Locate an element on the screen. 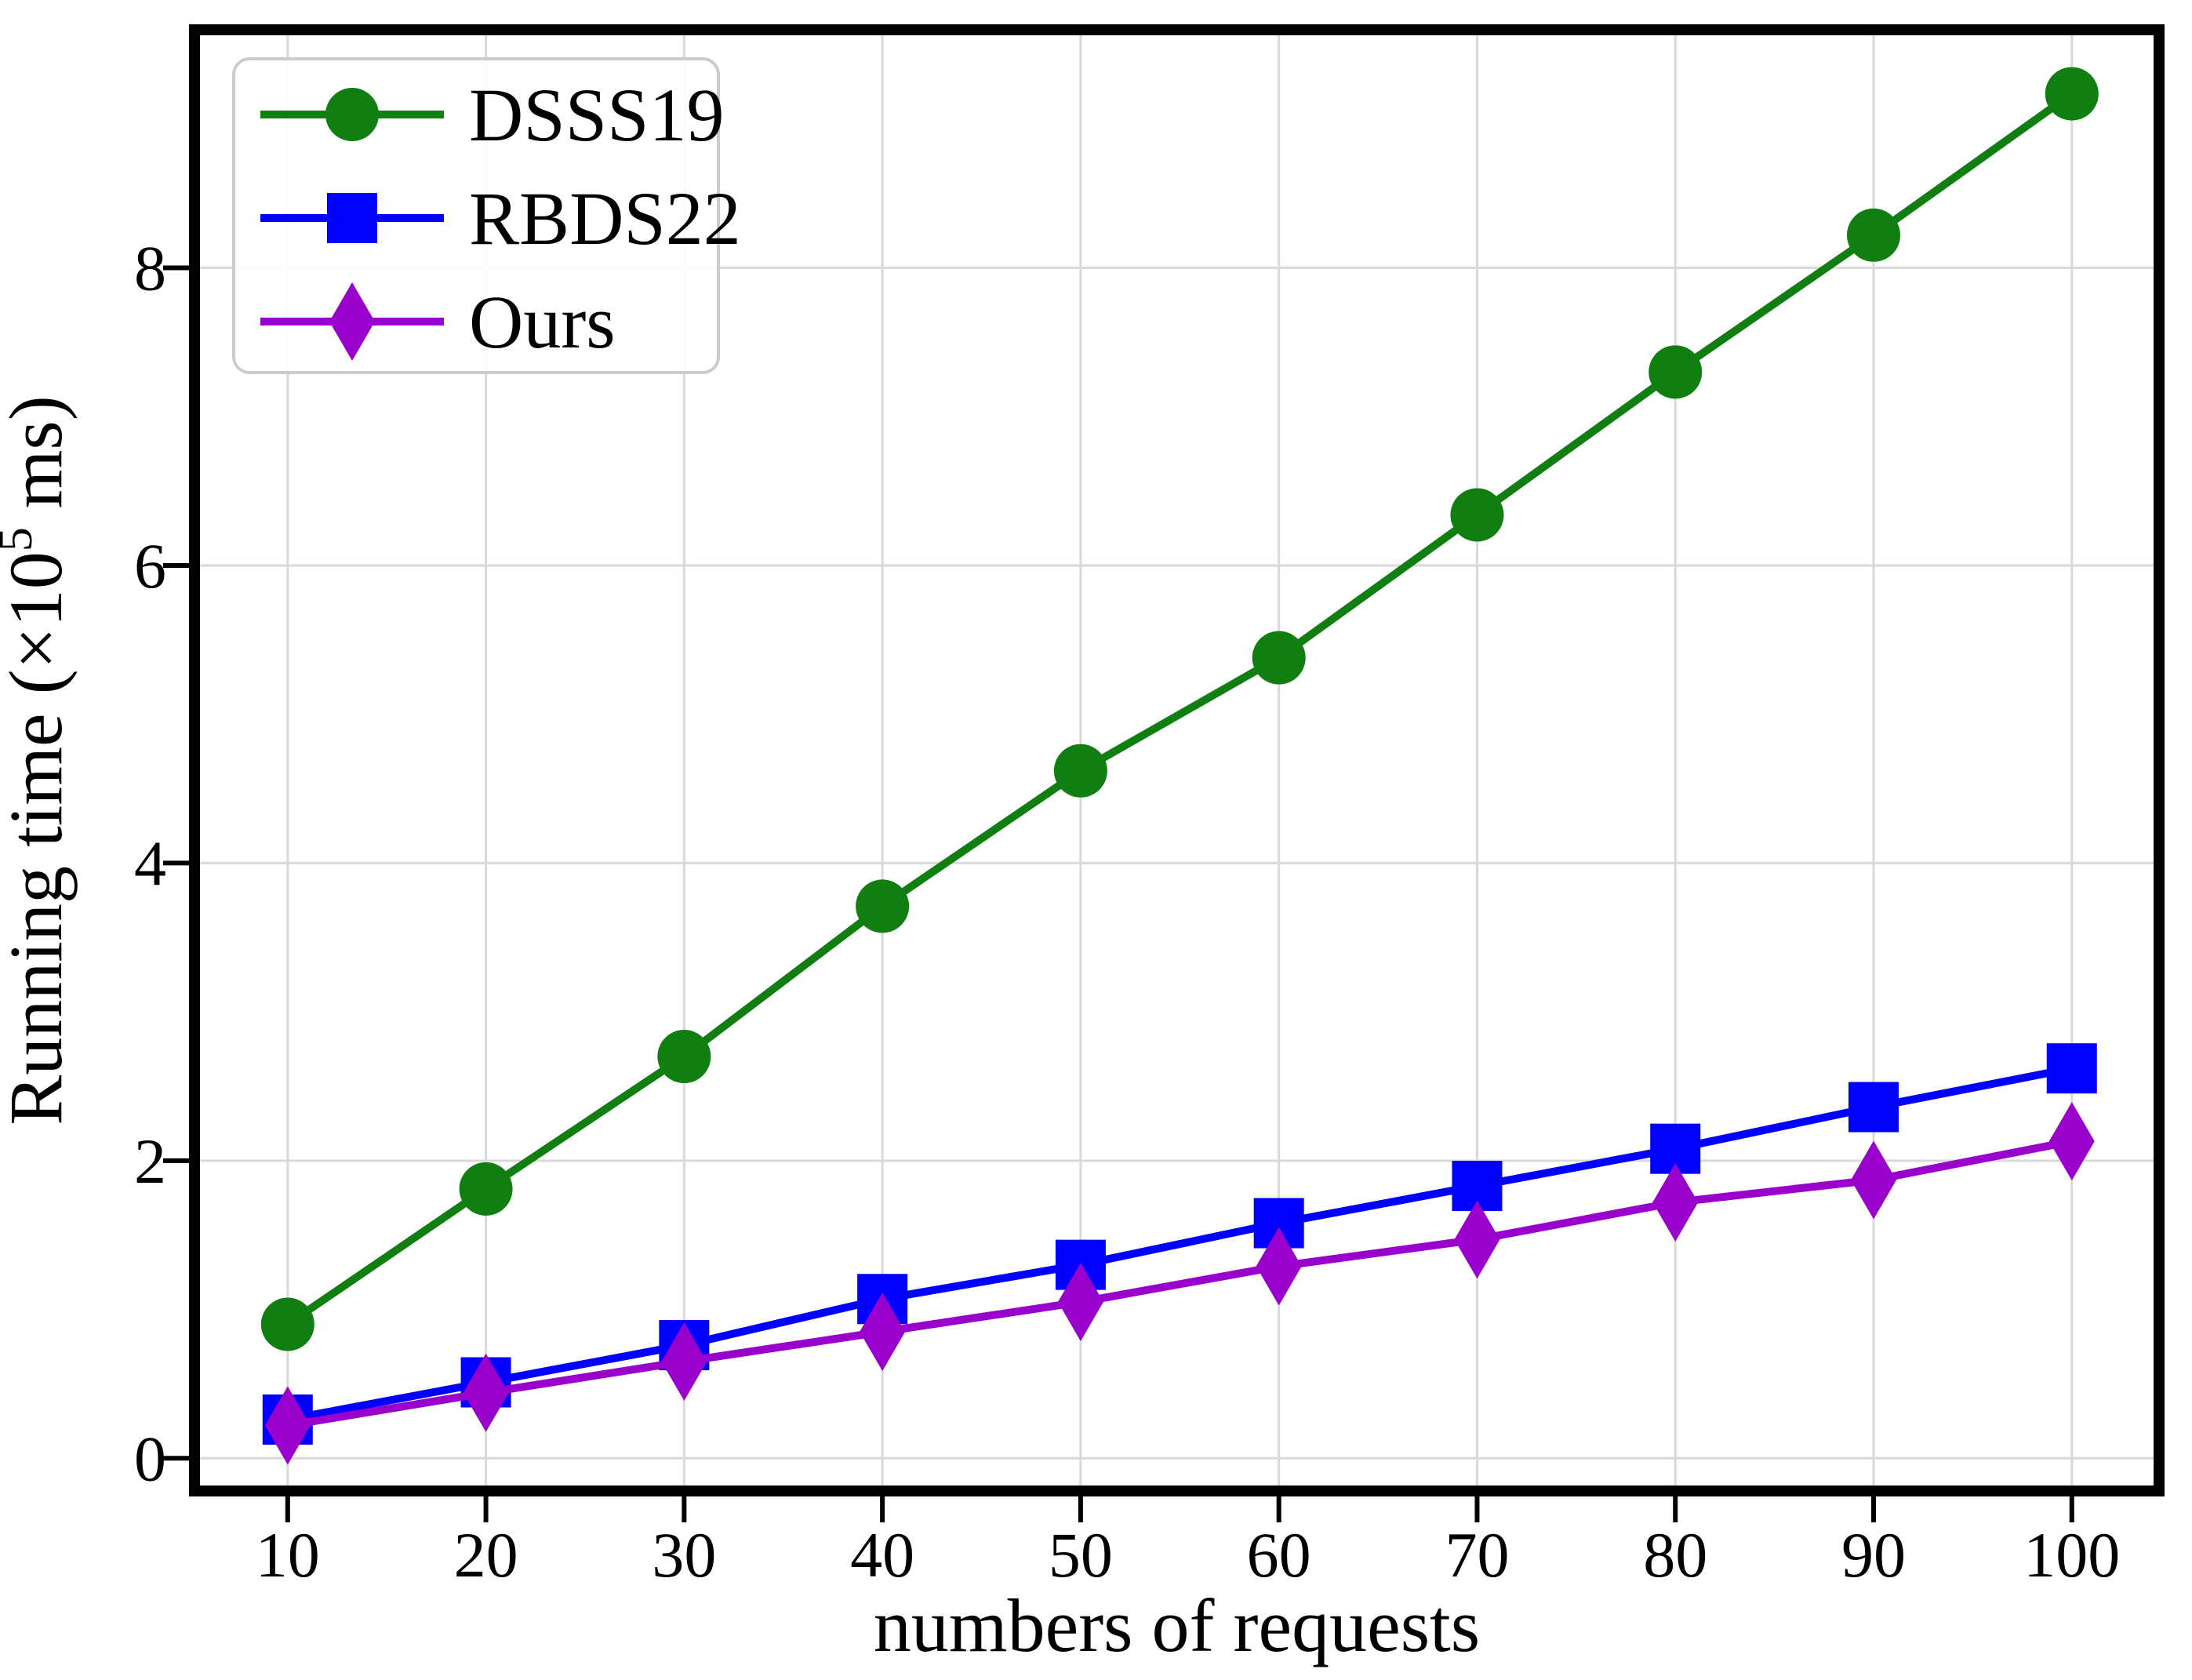 The height and width of the screenshot is (1680, 2192). x-axis-label: numbers of requests is located at coordinates (1177, 1625).